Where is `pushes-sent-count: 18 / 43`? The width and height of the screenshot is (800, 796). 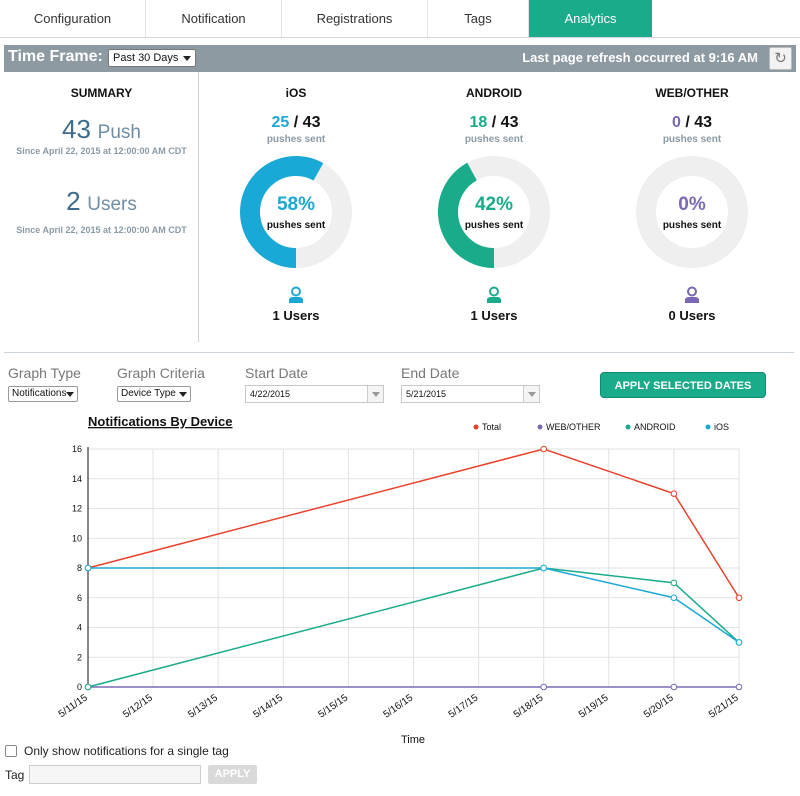 pushes-sent-count: 18 / 43 is located at coordinates (494, 123).